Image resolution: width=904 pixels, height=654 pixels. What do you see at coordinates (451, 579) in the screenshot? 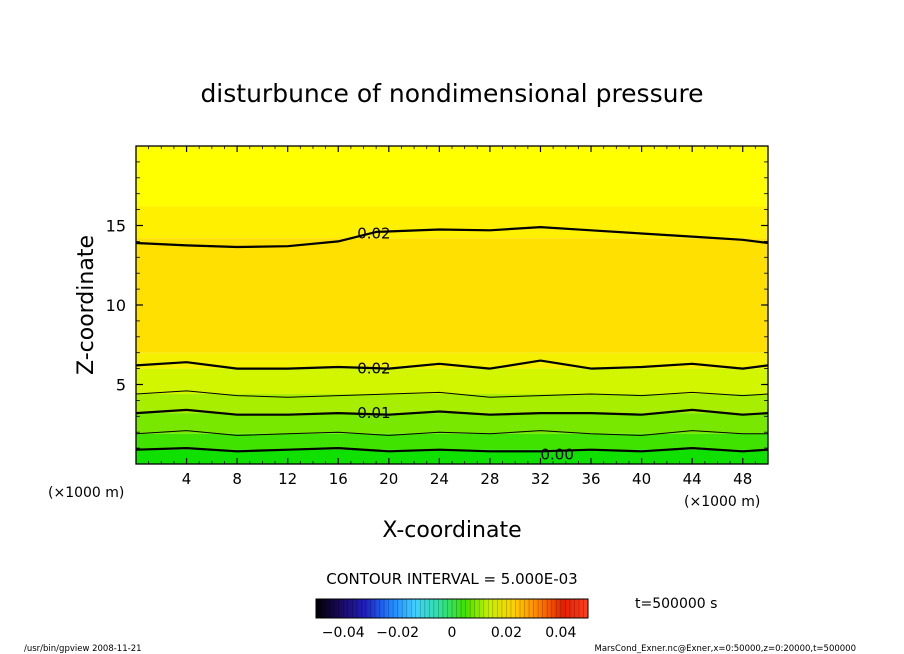
I see `contour-interval-text: CONTOUR INTERVAL = 5.000E-03` at bounding box center [451, 579].